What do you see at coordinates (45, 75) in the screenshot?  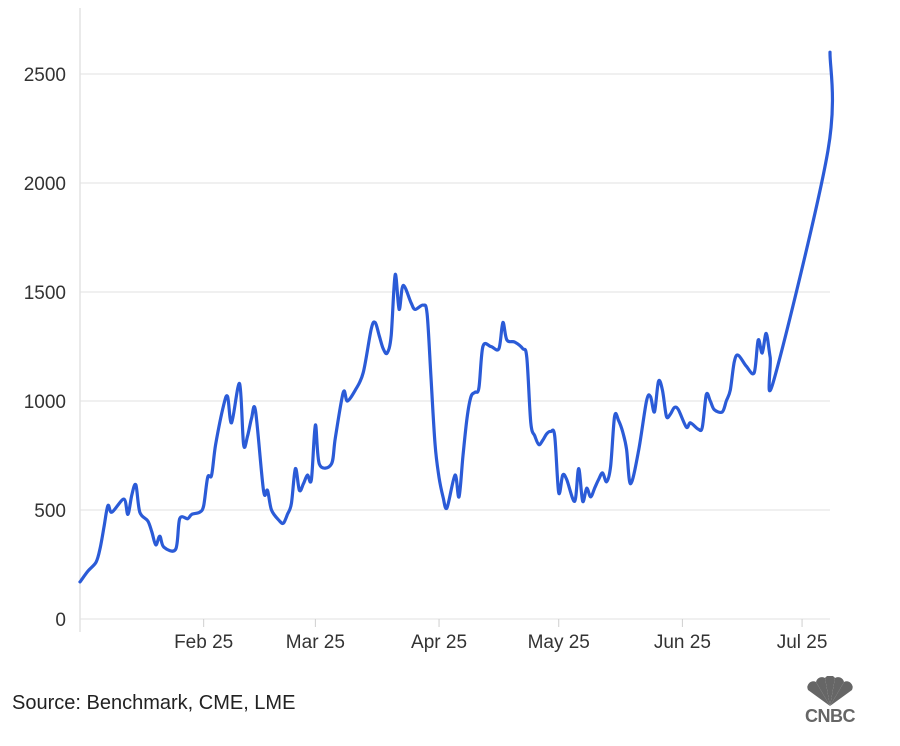 I see `y-tick-label: 2500` at bounding box center [45, 75].